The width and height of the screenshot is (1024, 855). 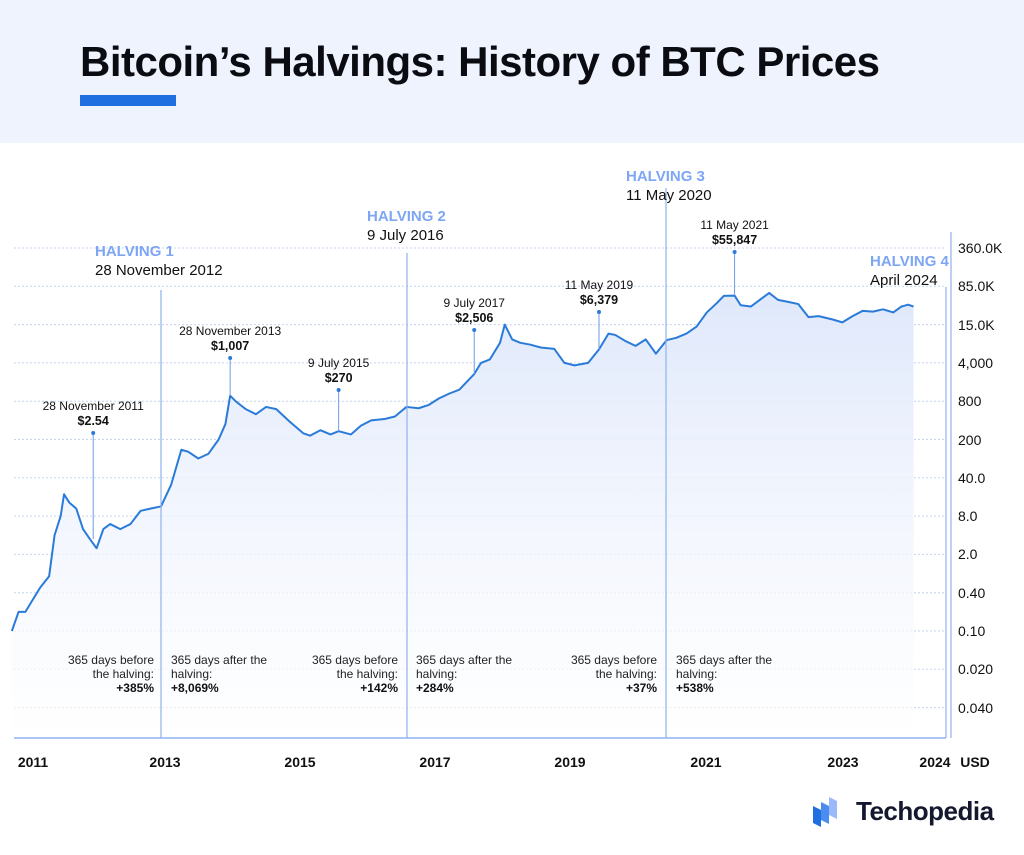 I want to click on y-tick-label: 4,000, so click(x=976, y=362).